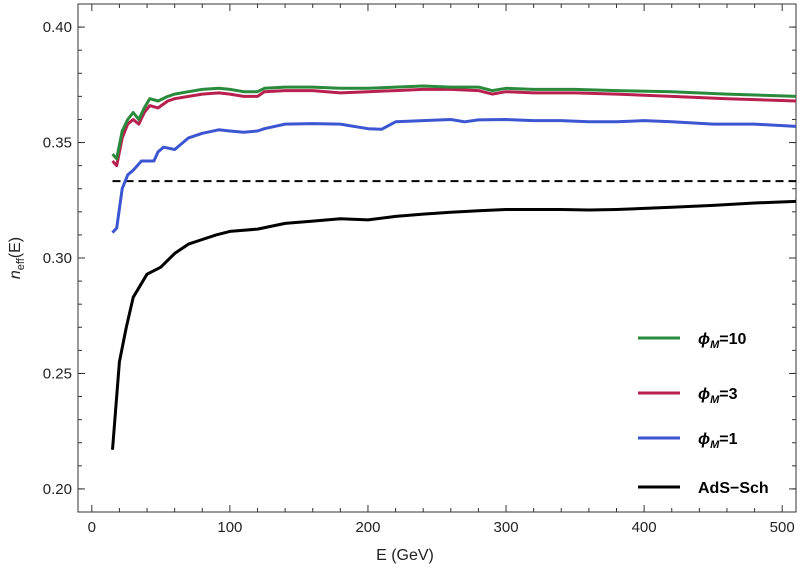 The height and width of the screenshot is (572, 806). Describe the element at coordinates (57, 373) in the screenshot. I see `y-tick-label: 0.25` at that location.